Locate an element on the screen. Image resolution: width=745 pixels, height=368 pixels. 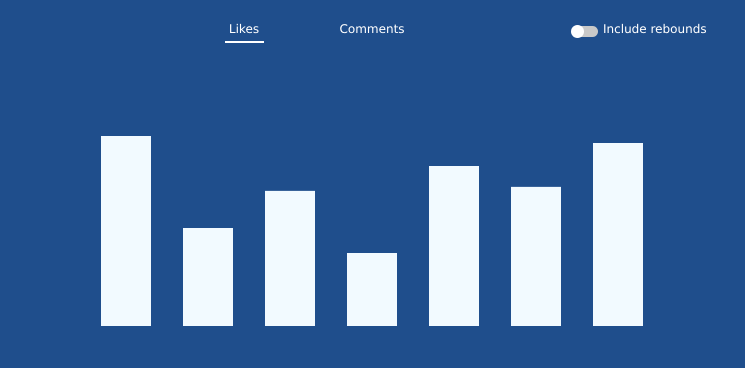
text: Comments is located at coordinates (372, 29).